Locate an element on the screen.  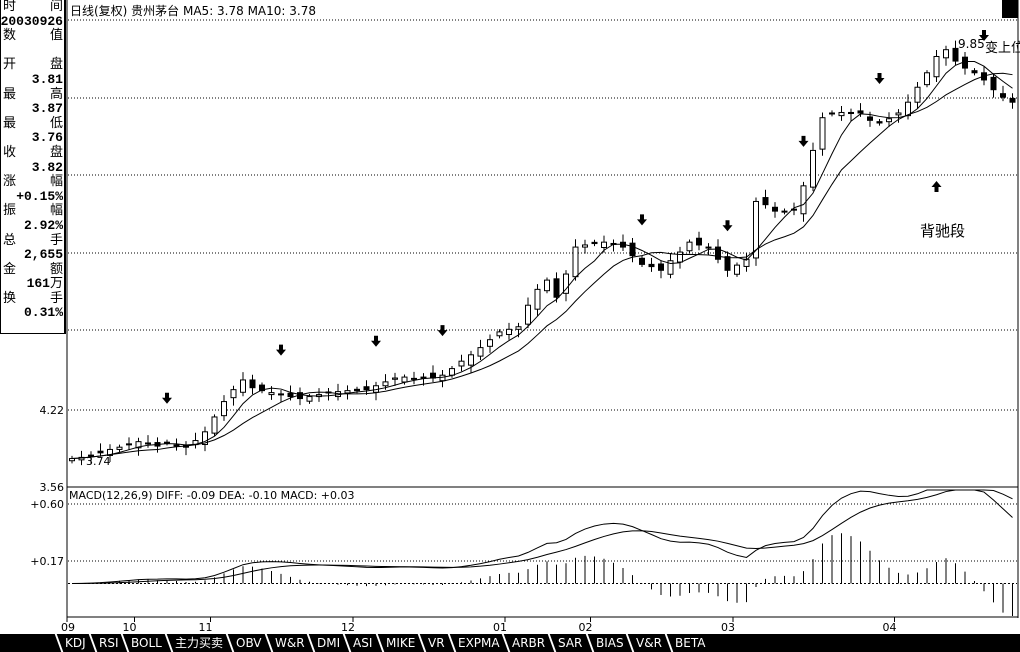
info-row: 20030926 is located at coordinates (32, 21).